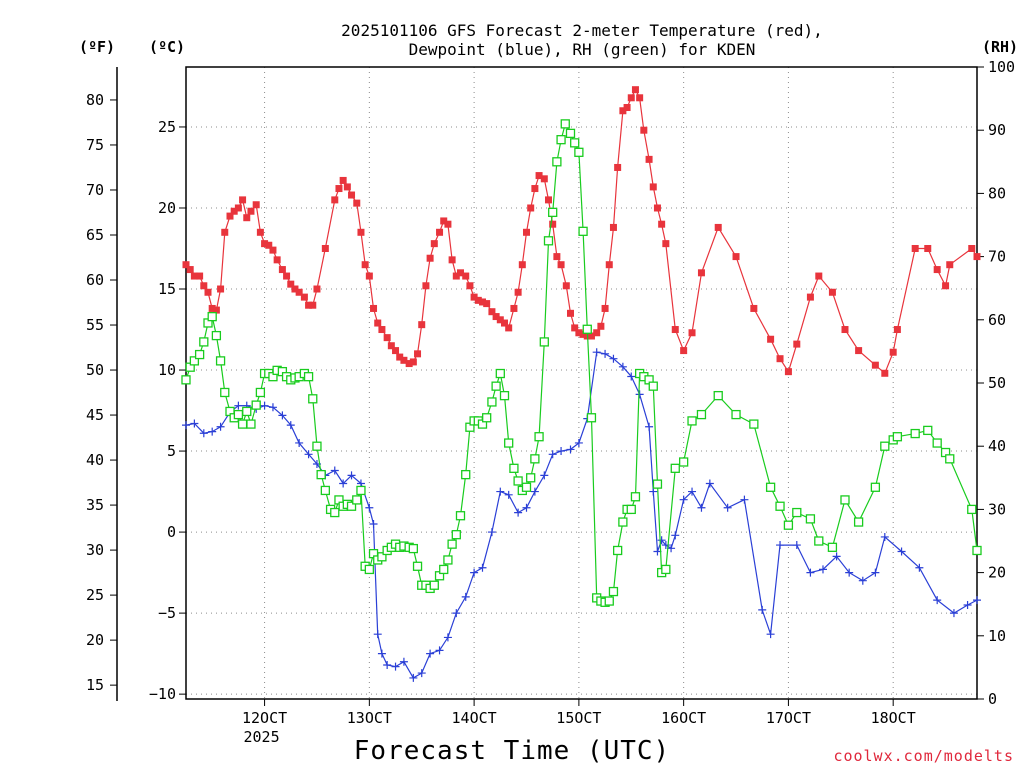  Describe the element at coordinates (923, 756) in the screenshot. I see `credit-text: coolwx.com/modelts` at that location.